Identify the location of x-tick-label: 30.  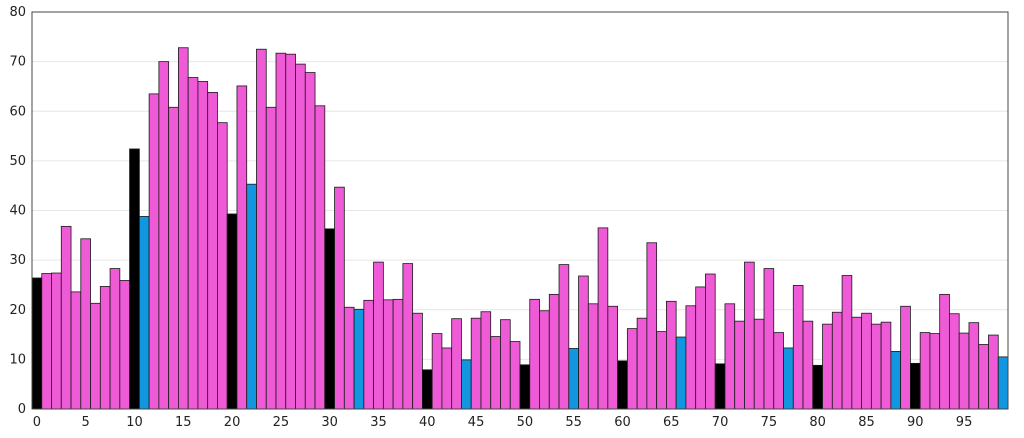
(329, 422).